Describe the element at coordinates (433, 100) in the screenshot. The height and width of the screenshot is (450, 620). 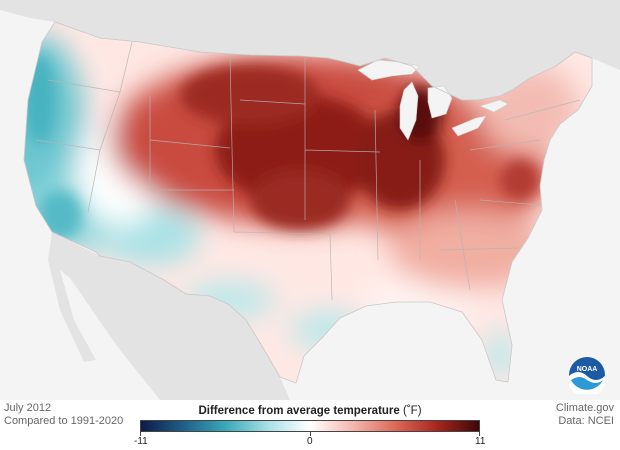
I see `great-lakes` at that location.